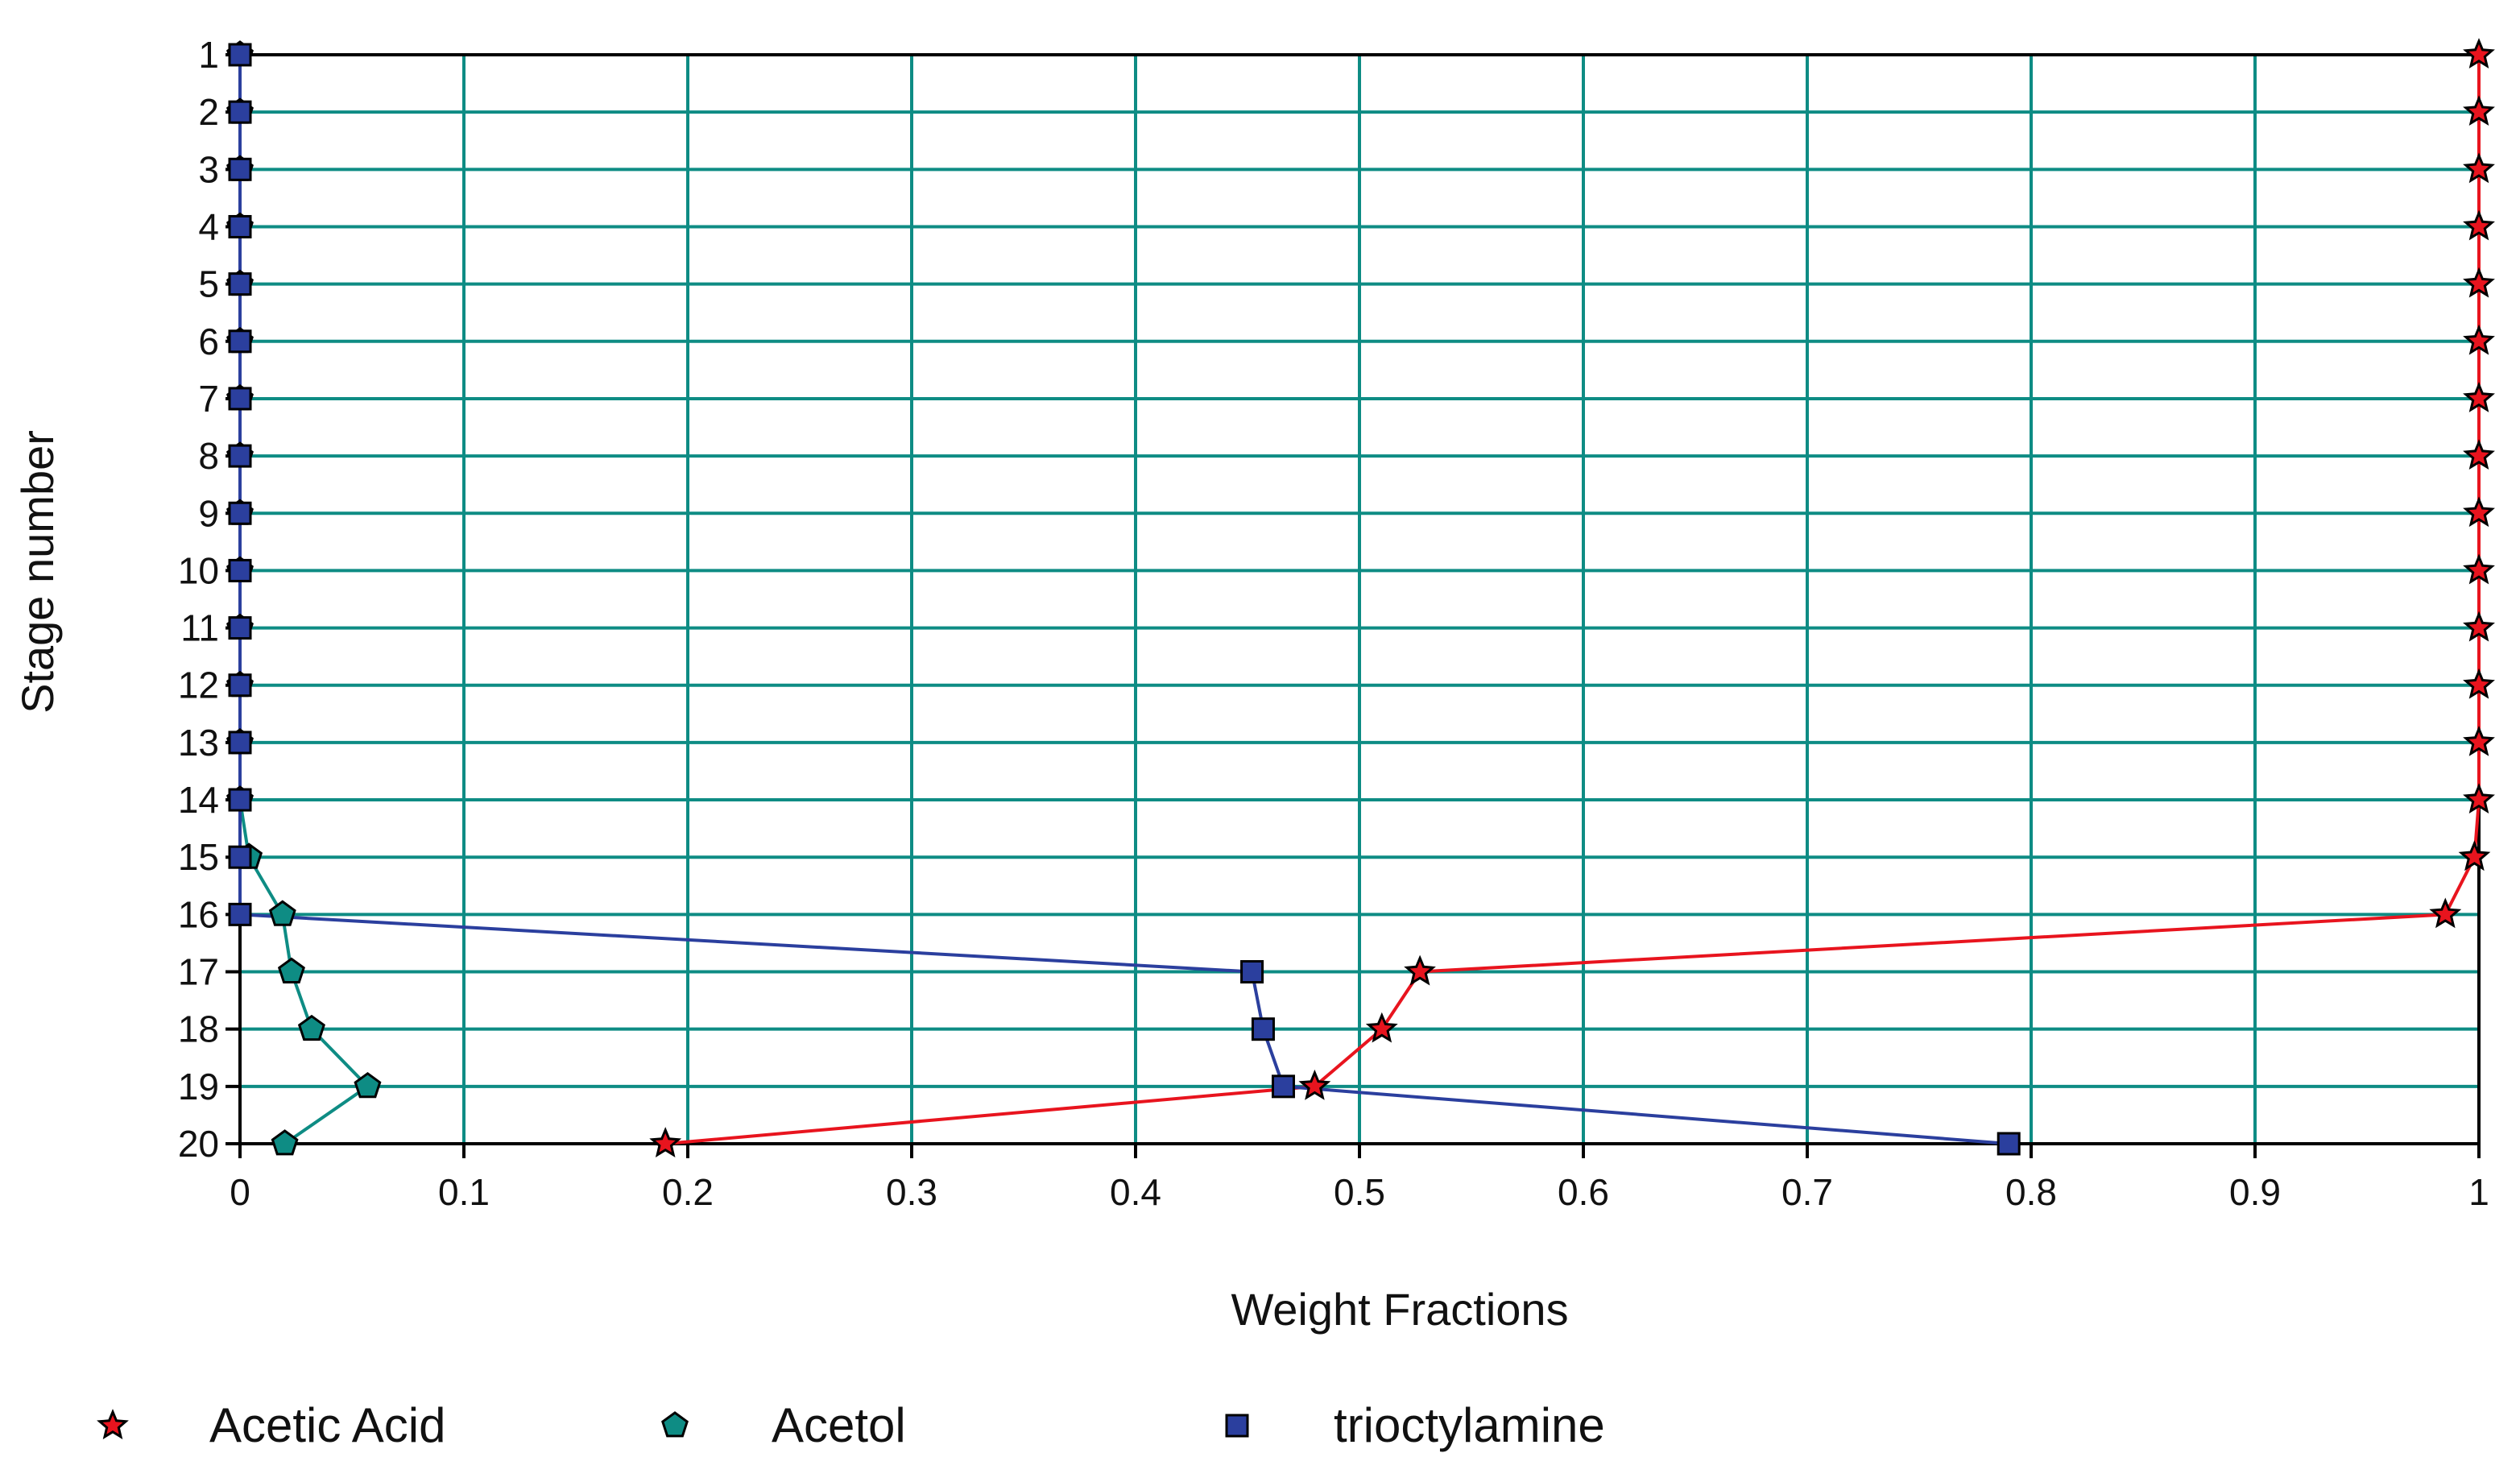 The image size is (2520, 1478). What do you see at coordinates (198, 1144) in the screenshot?
I see `y-tick-label: 20` at bounding box center [198, 1144].